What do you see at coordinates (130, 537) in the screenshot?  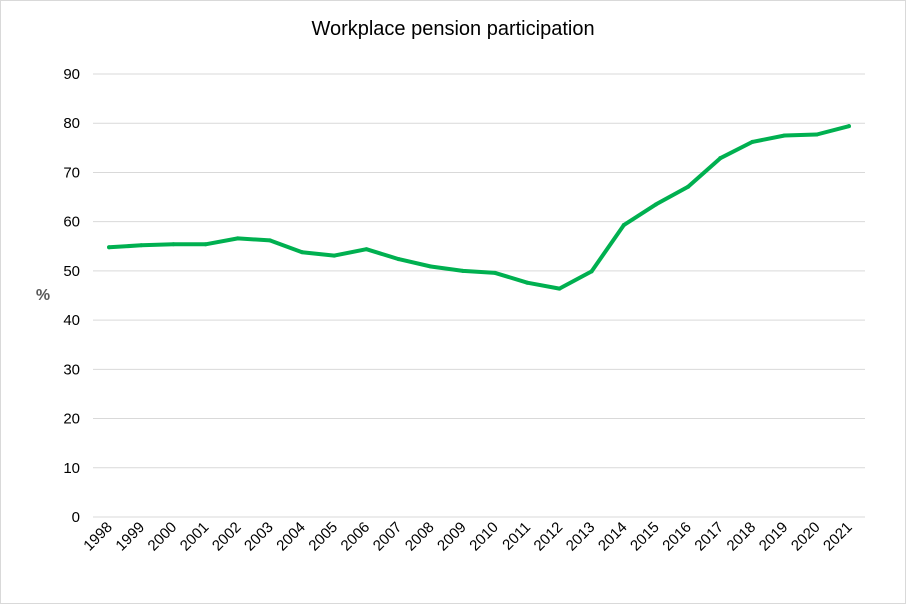 I see `x-tick-label: 1999` at bounding box center [130, 537].